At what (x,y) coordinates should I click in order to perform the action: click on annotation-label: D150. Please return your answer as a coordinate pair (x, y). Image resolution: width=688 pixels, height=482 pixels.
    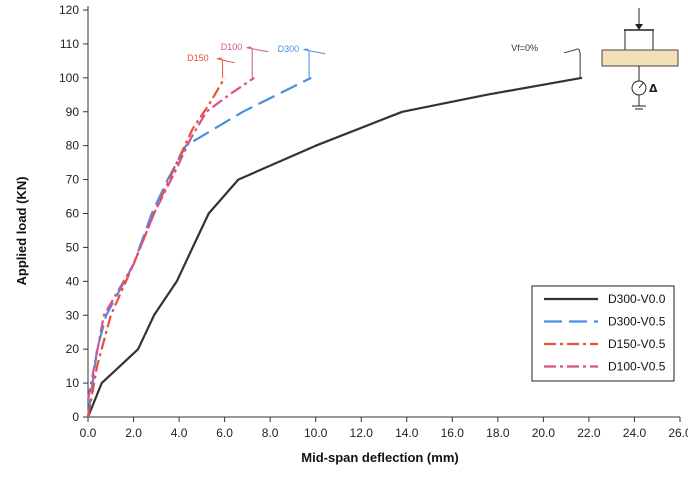
    Looking at the image, I should click on (198, 58).